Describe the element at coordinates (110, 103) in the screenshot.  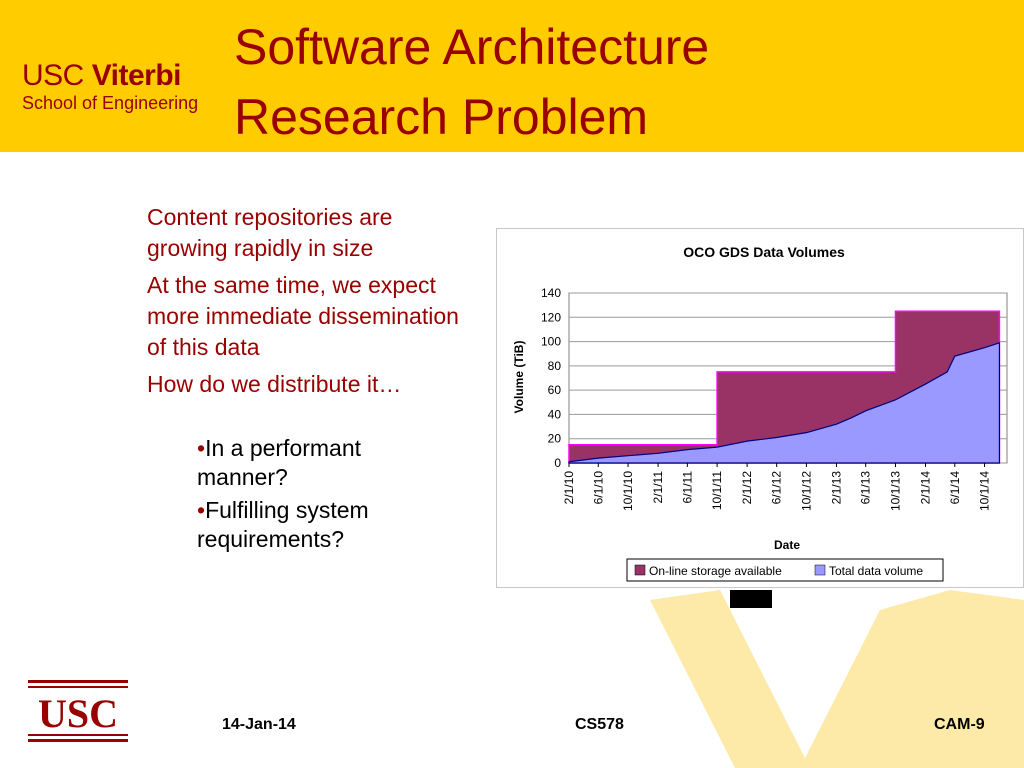
I see `logo-subtitle: School of Engineering` at that location.